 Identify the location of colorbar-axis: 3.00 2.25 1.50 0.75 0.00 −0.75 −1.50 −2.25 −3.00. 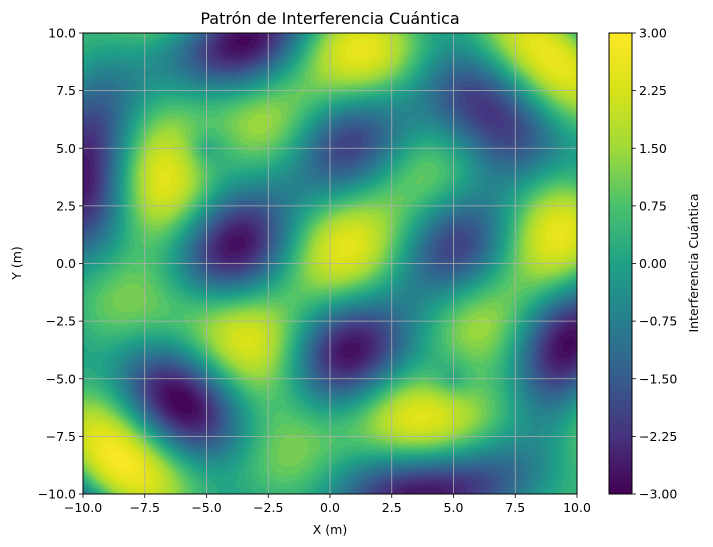
(654, 264).